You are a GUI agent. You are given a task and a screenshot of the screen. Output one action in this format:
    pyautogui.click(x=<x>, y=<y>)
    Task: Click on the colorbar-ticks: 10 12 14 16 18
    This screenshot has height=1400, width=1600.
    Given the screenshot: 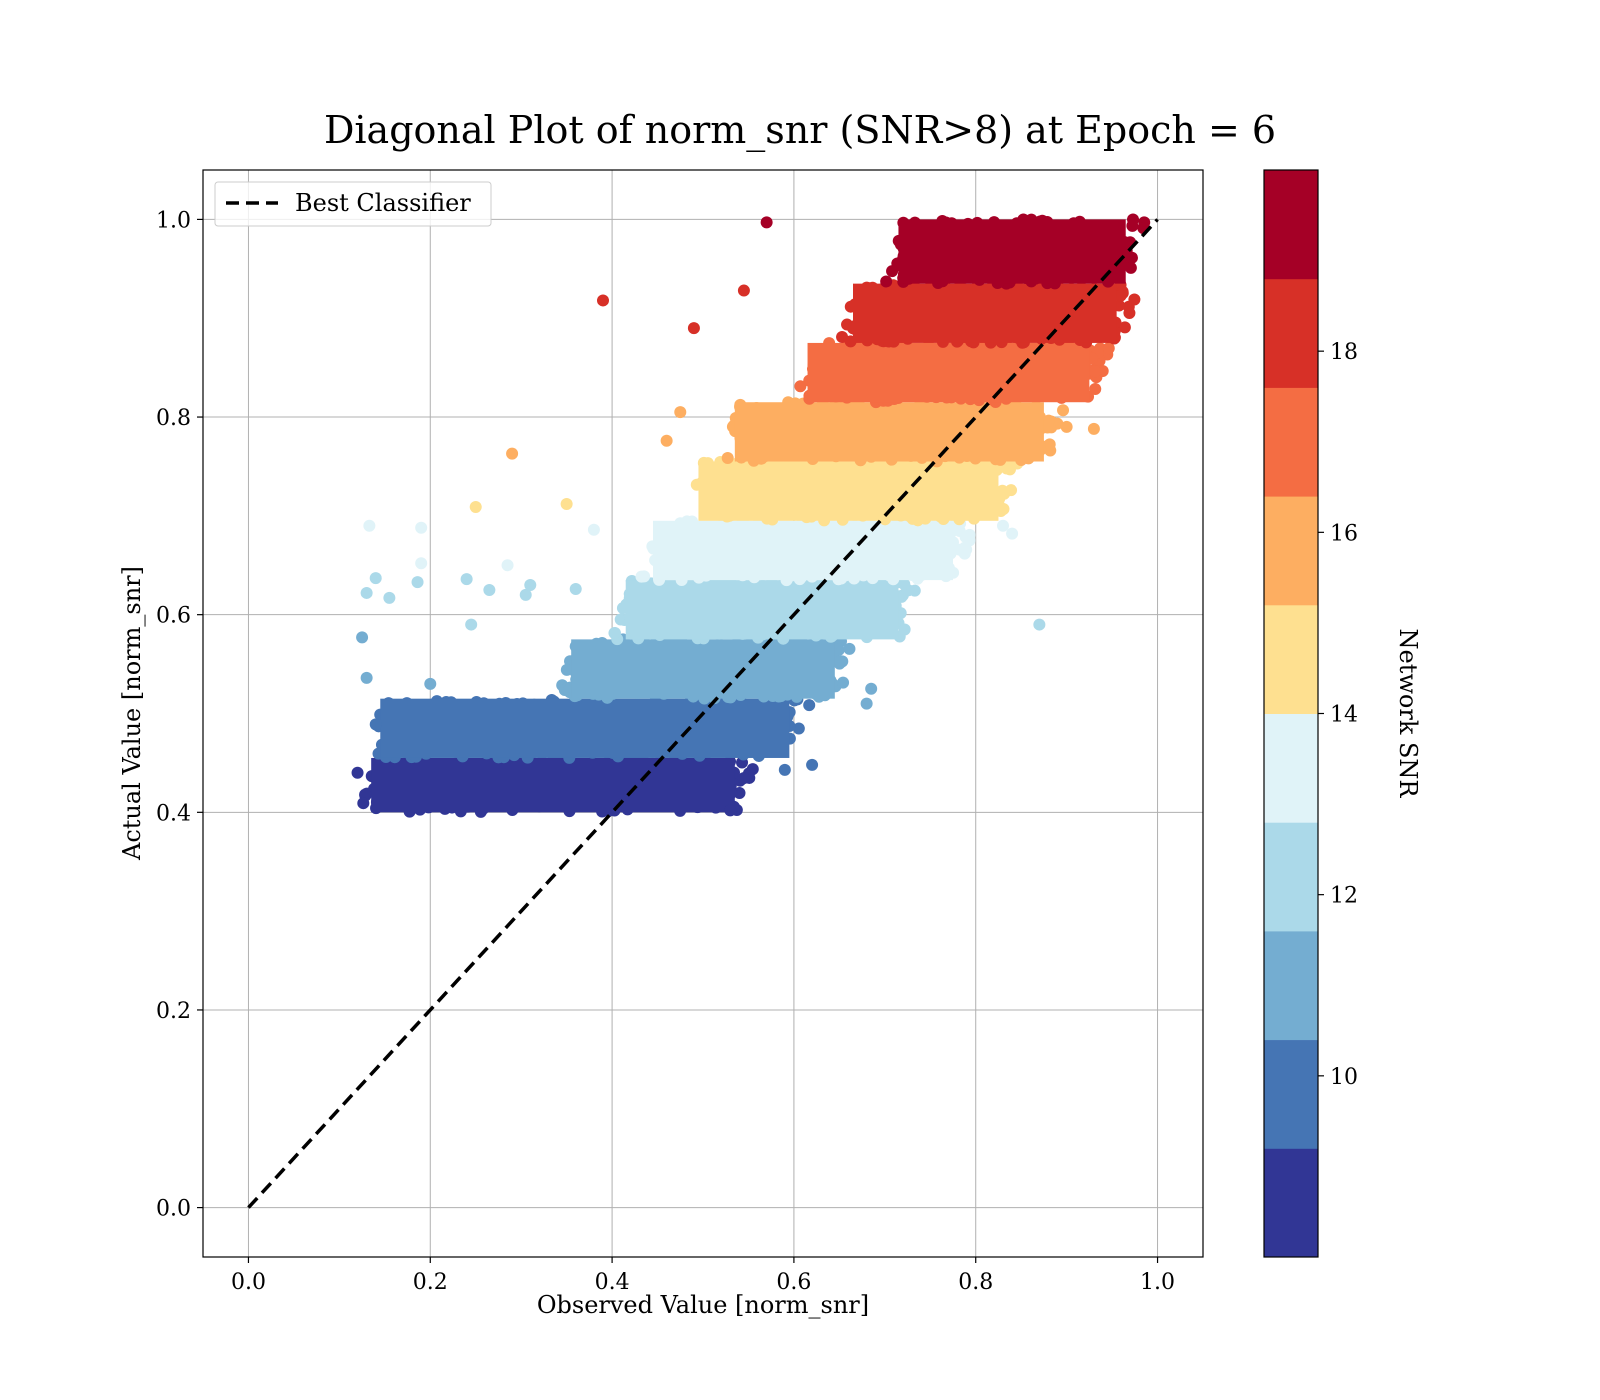 What is the action you would take?
    pyautogui.click(x=1338, y=715)
    